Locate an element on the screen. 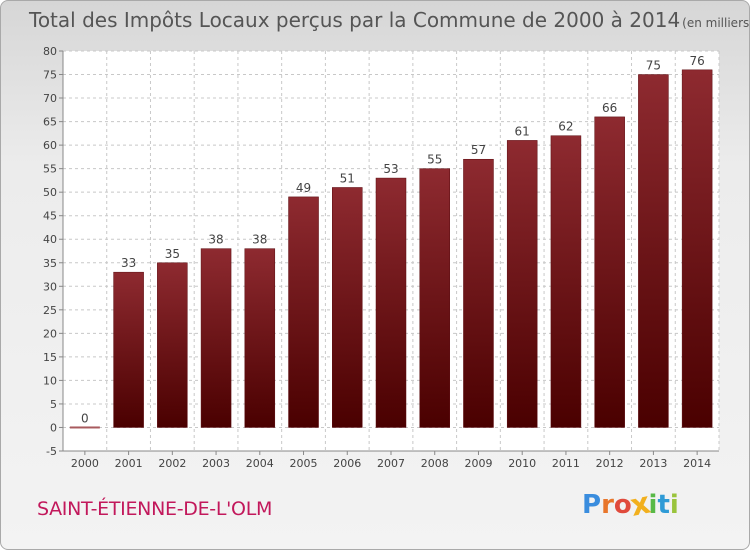 This screenshot has height=550, width=750. x-tick-label-2006: 2006 is located at coordinates (347, 463).